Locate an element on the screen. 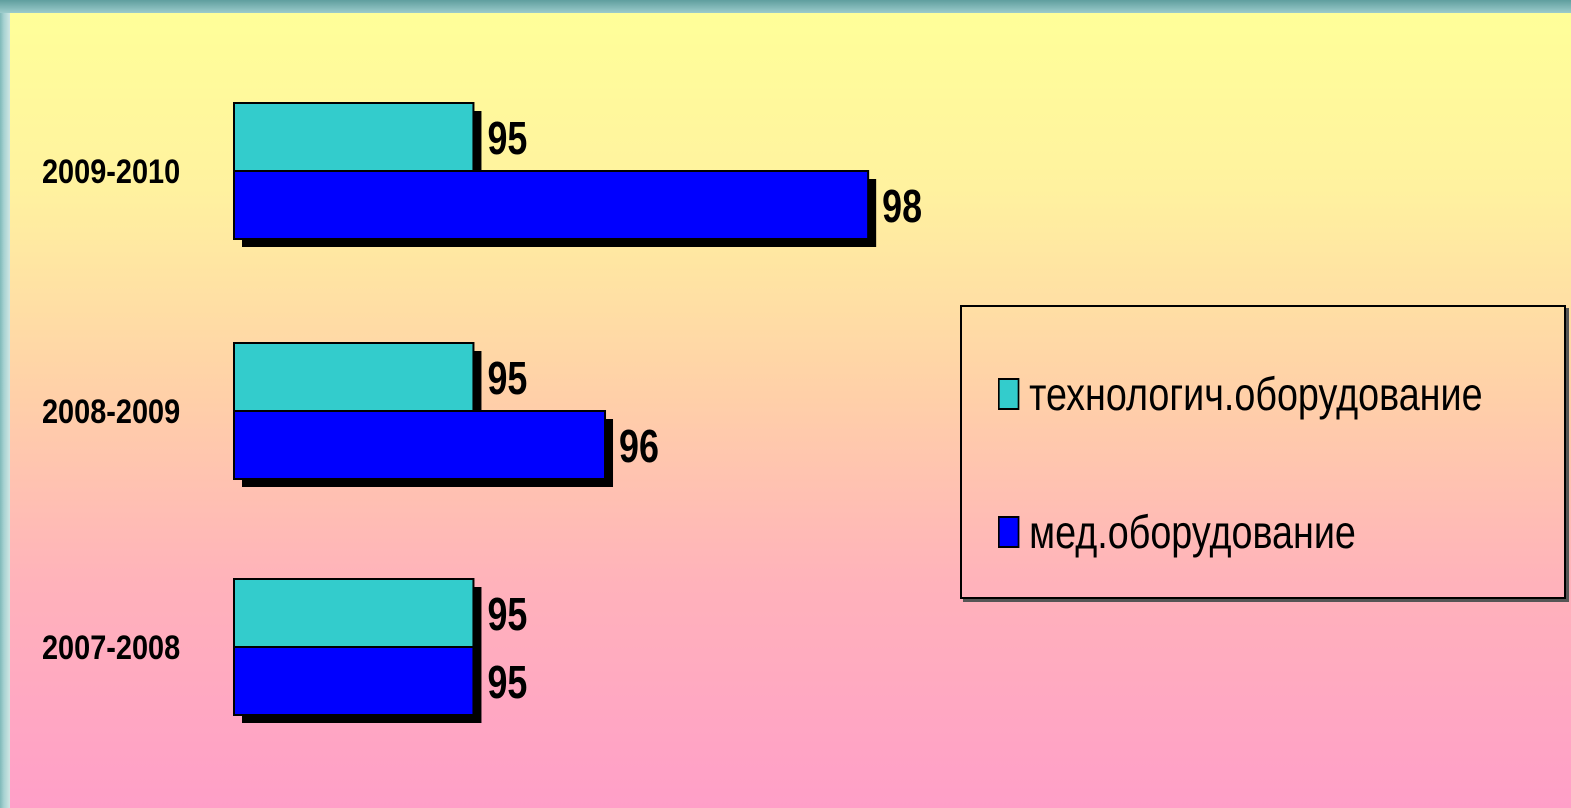 The height and width of the screenshot is (808, 1571). legend-item-technological-equipment: технологич.оборудование is located at coordinates (1240, 394).